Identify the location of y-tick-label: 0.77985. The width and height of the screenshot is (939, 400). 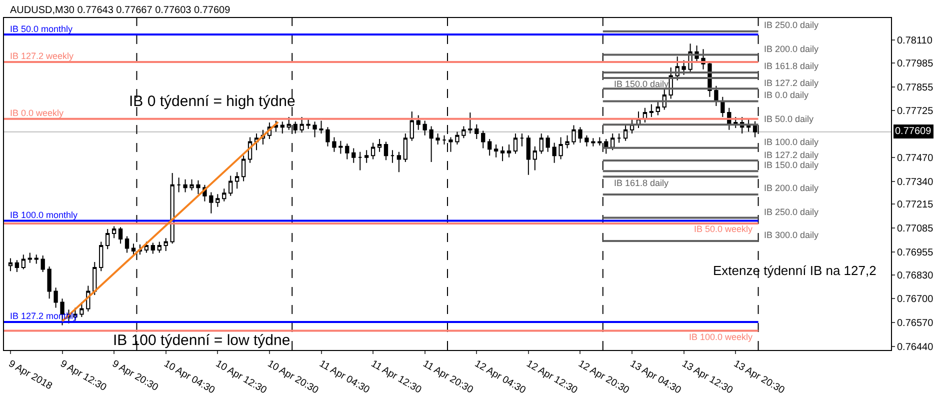
(915, 64).